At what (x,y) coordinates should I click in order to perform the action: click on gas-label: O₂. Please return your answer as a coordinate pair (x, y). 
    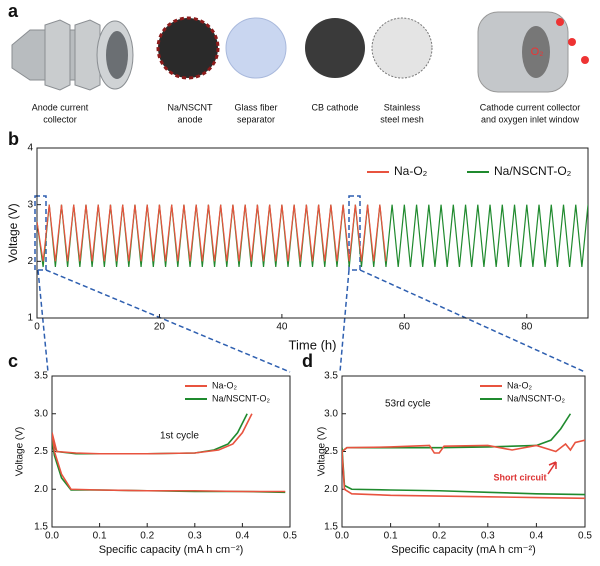
    Looking at the image, I should click on (537, 52).